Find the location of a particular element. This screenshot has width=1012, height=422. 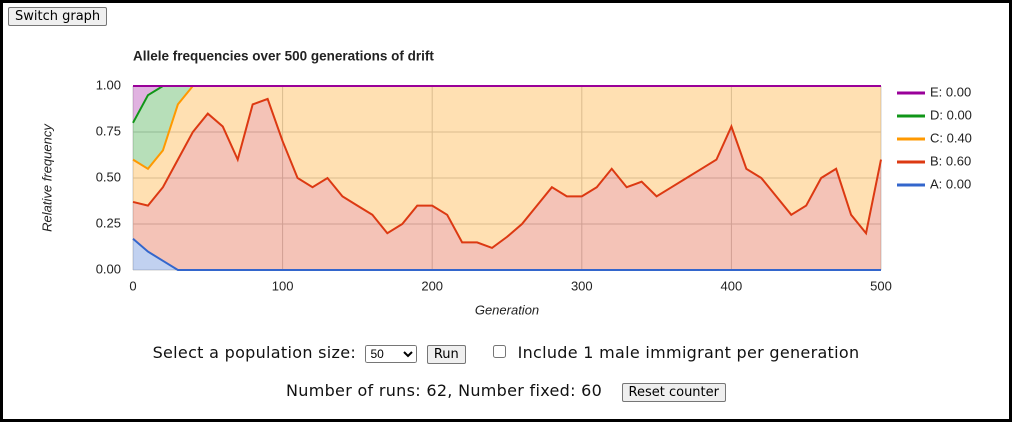

reset-button: Reset counter is located at coordinates (673, 392).